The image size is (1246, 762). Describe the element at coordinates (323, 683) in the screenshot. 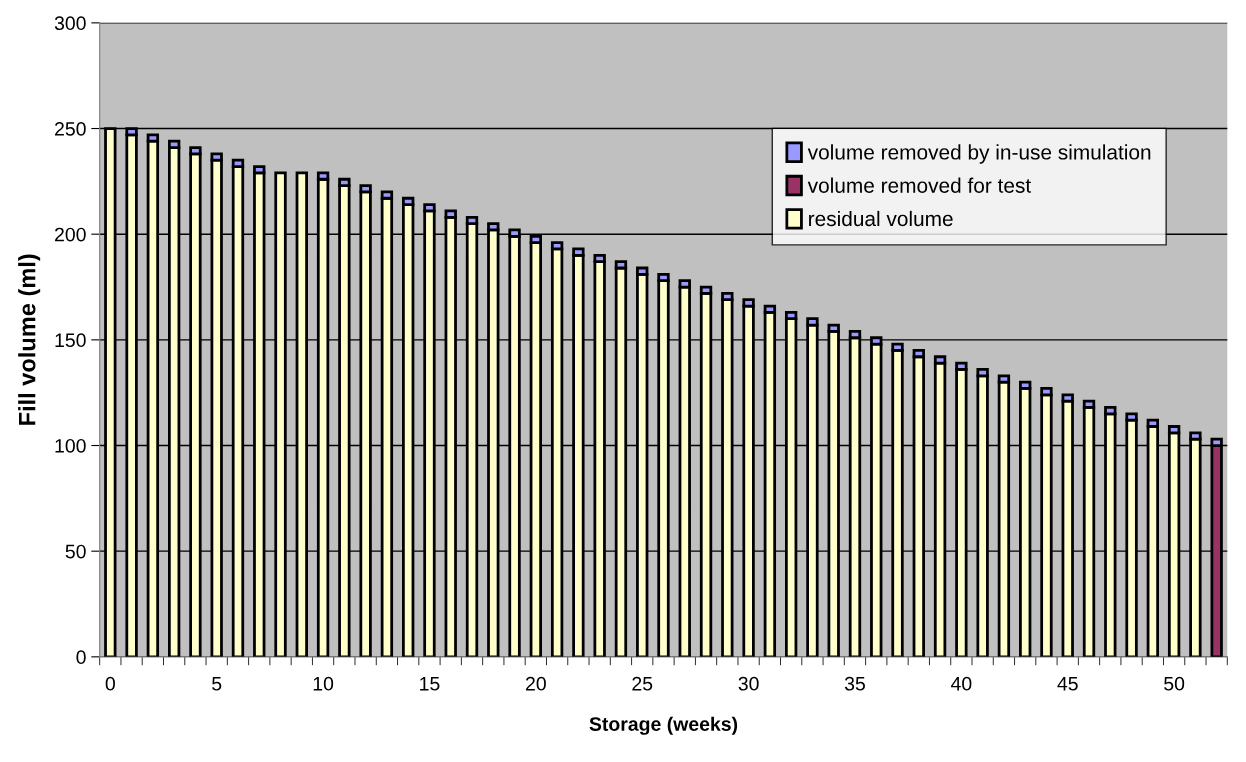

I see `x-tick-label: 10` at that location.